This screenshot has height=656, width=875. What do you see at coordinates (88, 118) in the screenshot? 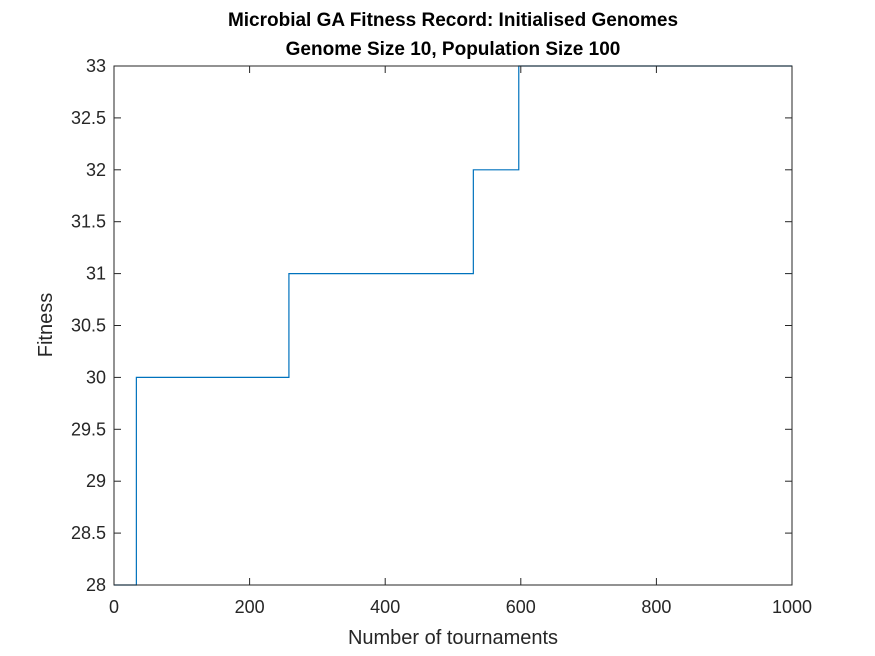
I see `y-tick-label: 32.5` at bounding box center [88, 118].